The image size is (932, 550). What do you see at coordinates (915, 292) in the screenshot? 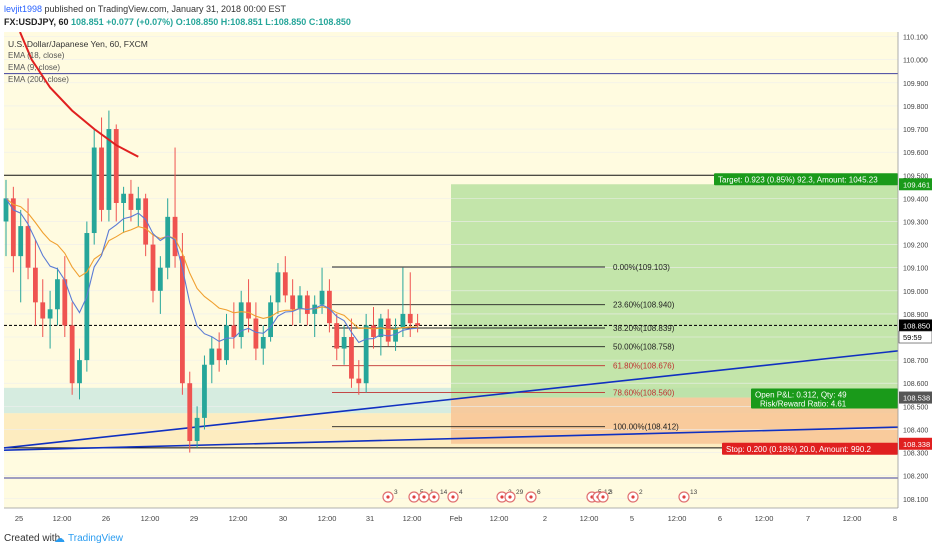
I see `price-tick-label: 109.000` at bounding box center [915, 292].